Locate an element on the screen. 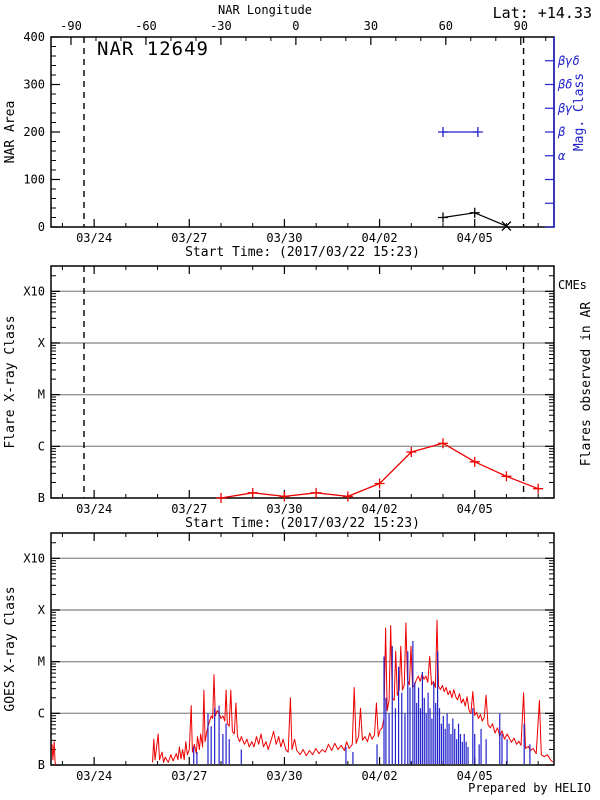  goes-axis-title: GOES X-ray Class is located at coordinates (10, 648).